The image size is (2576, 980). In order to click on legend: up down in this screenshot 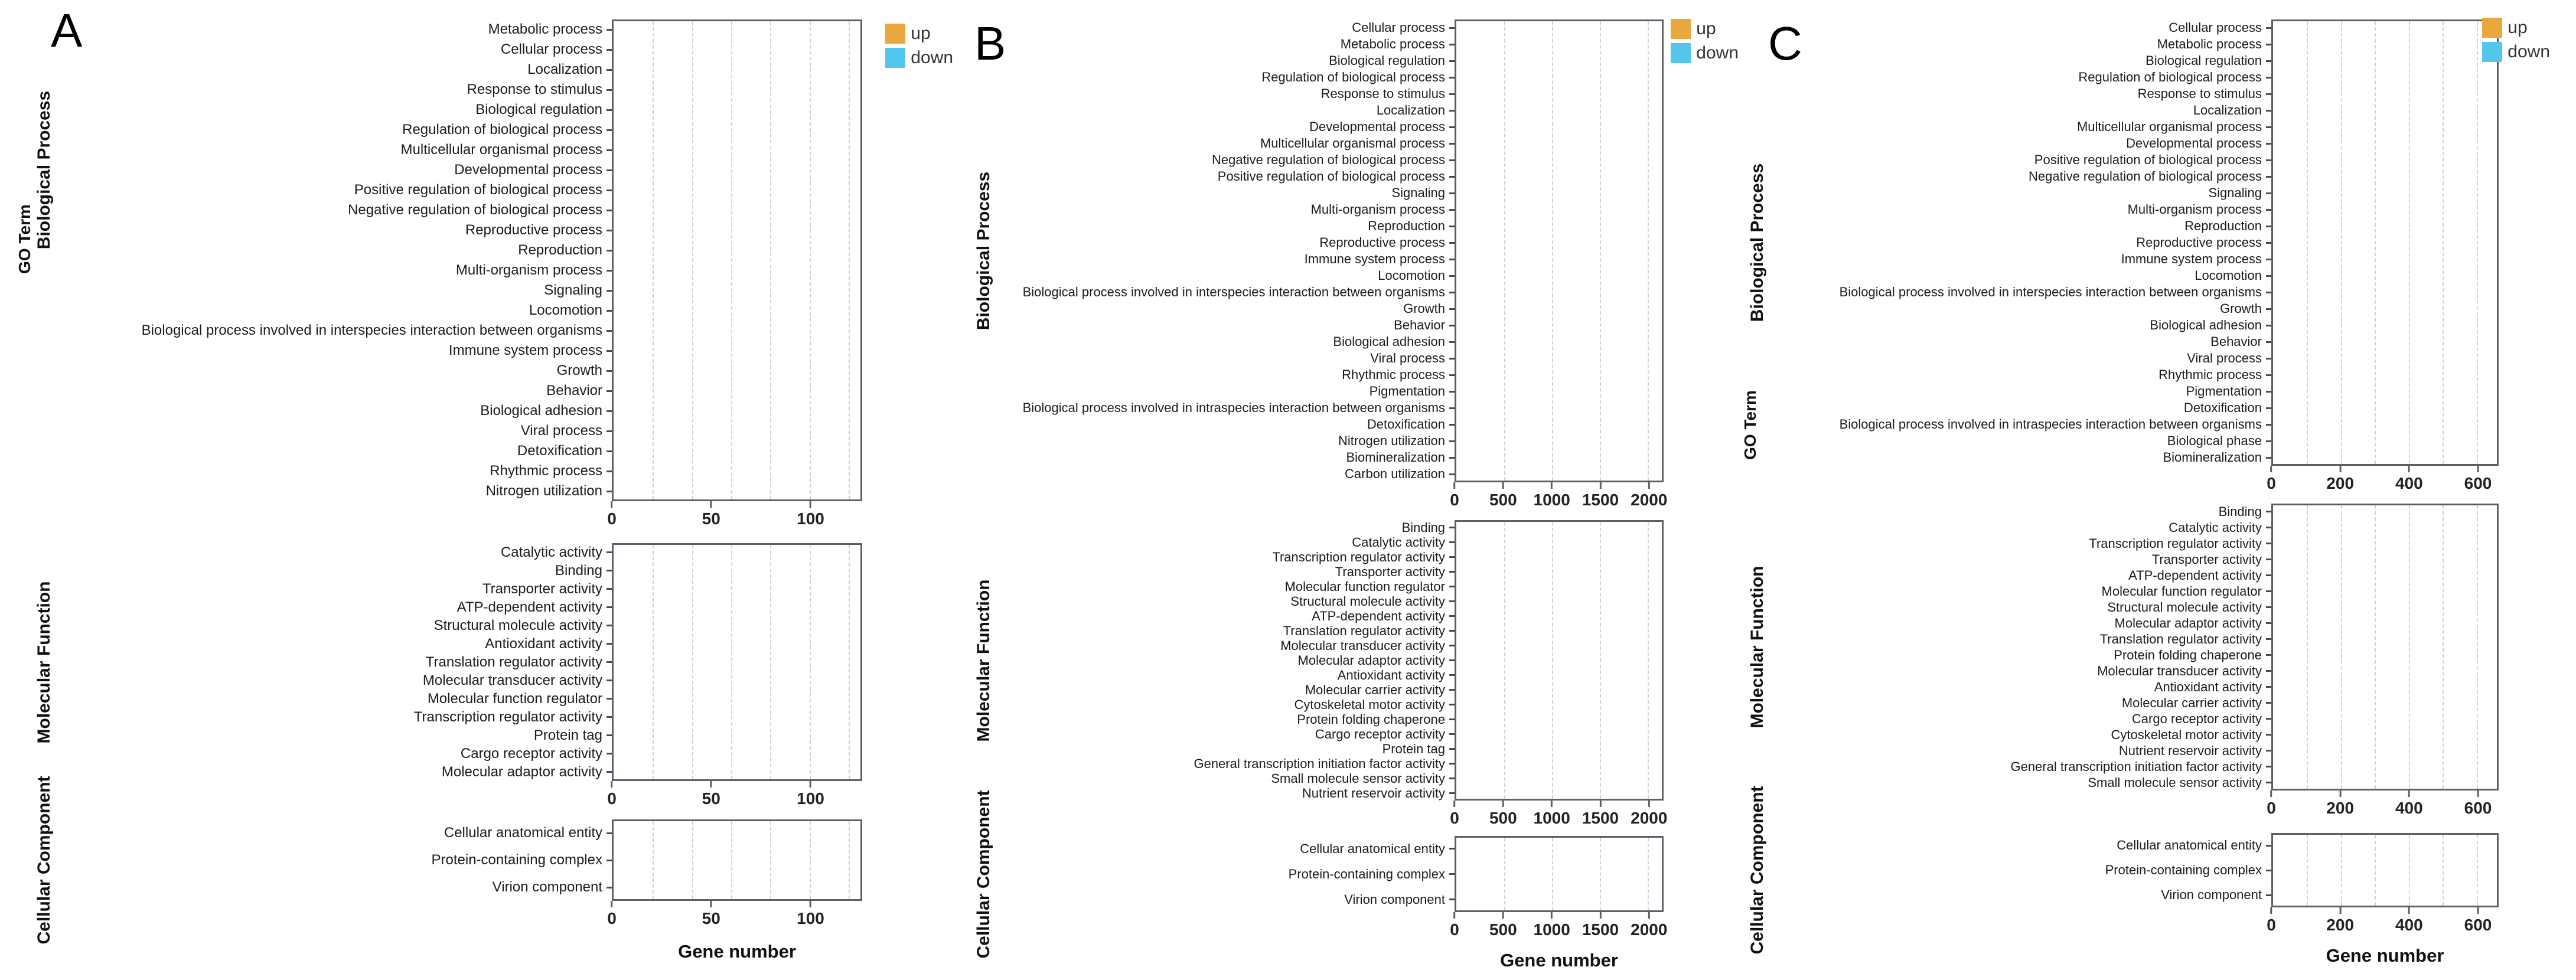, I will do `click(2516, 40)`.